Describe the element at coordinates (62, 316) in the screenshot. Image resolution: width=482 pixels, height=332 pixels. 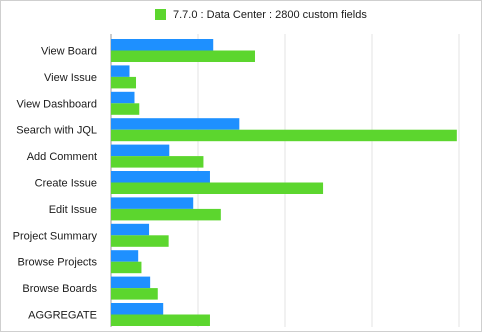
I see `category-label: AGGREGATE` at that location.